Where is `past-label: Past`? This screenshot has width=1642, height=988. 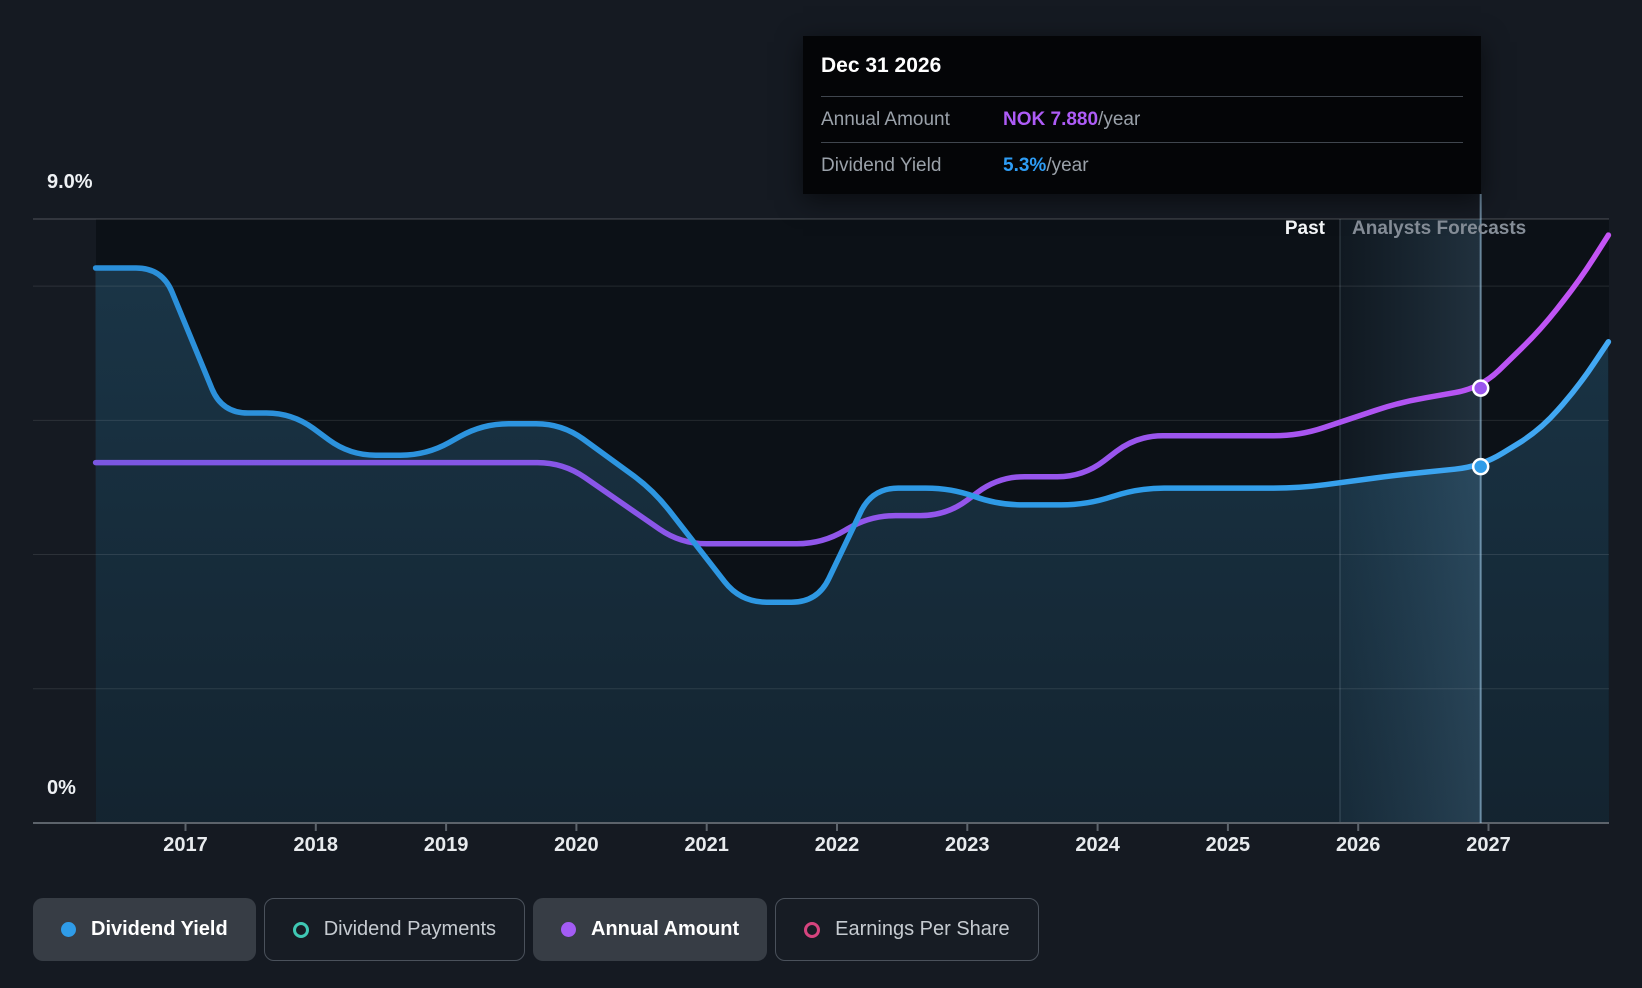
past-label: Past is located at coordinates (1304, 228).